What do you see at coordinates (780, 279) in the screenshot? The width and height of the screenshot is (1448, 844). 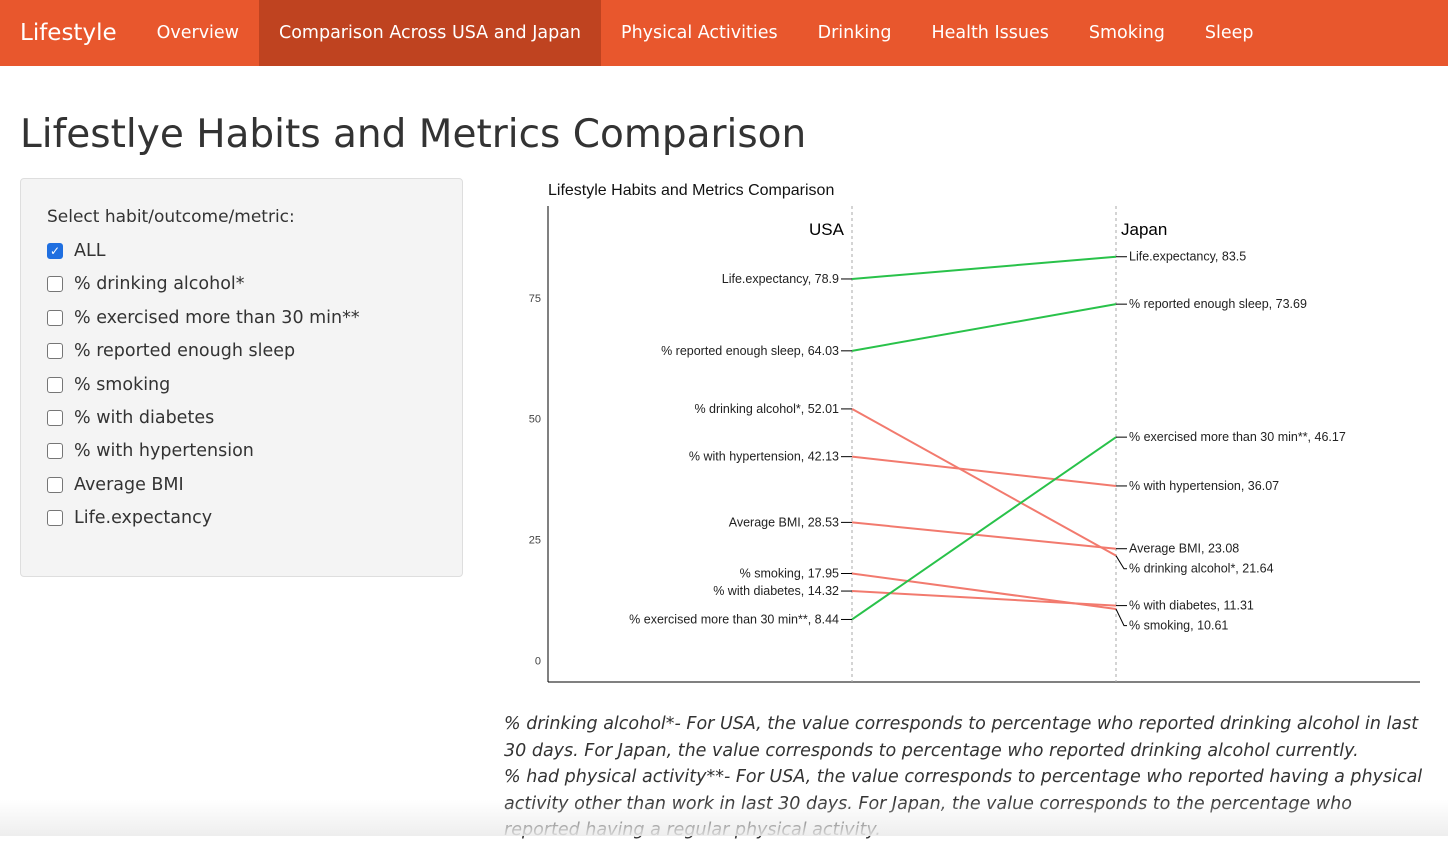 I see `usa-data-label: Life.expectancy, 78.9` at bounding box center [780, 279].